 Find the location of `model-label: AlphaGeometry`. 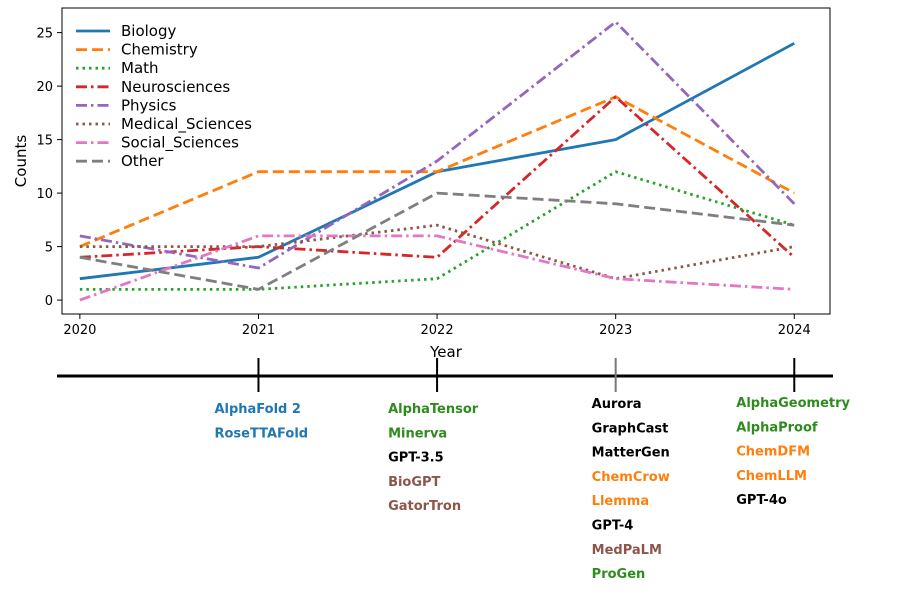

model-label: AlphaGeometry is located at coordinates (793, 403).